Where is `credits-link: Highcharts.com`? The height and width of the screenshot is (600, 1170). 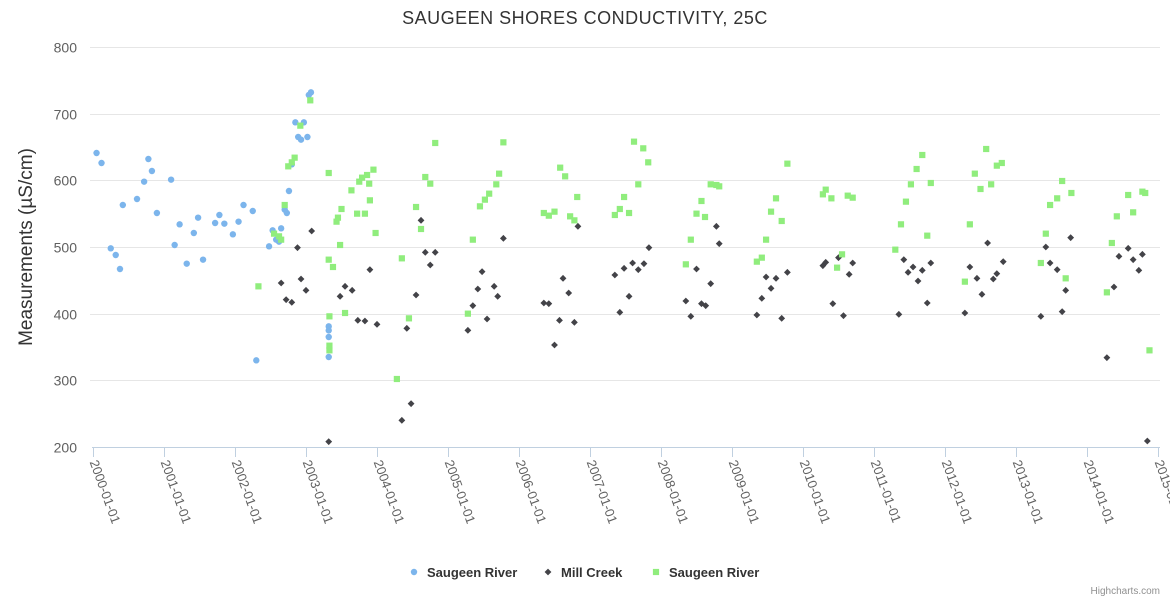 credits-link: Highcharts.com is located at coordinates (1125, 591).